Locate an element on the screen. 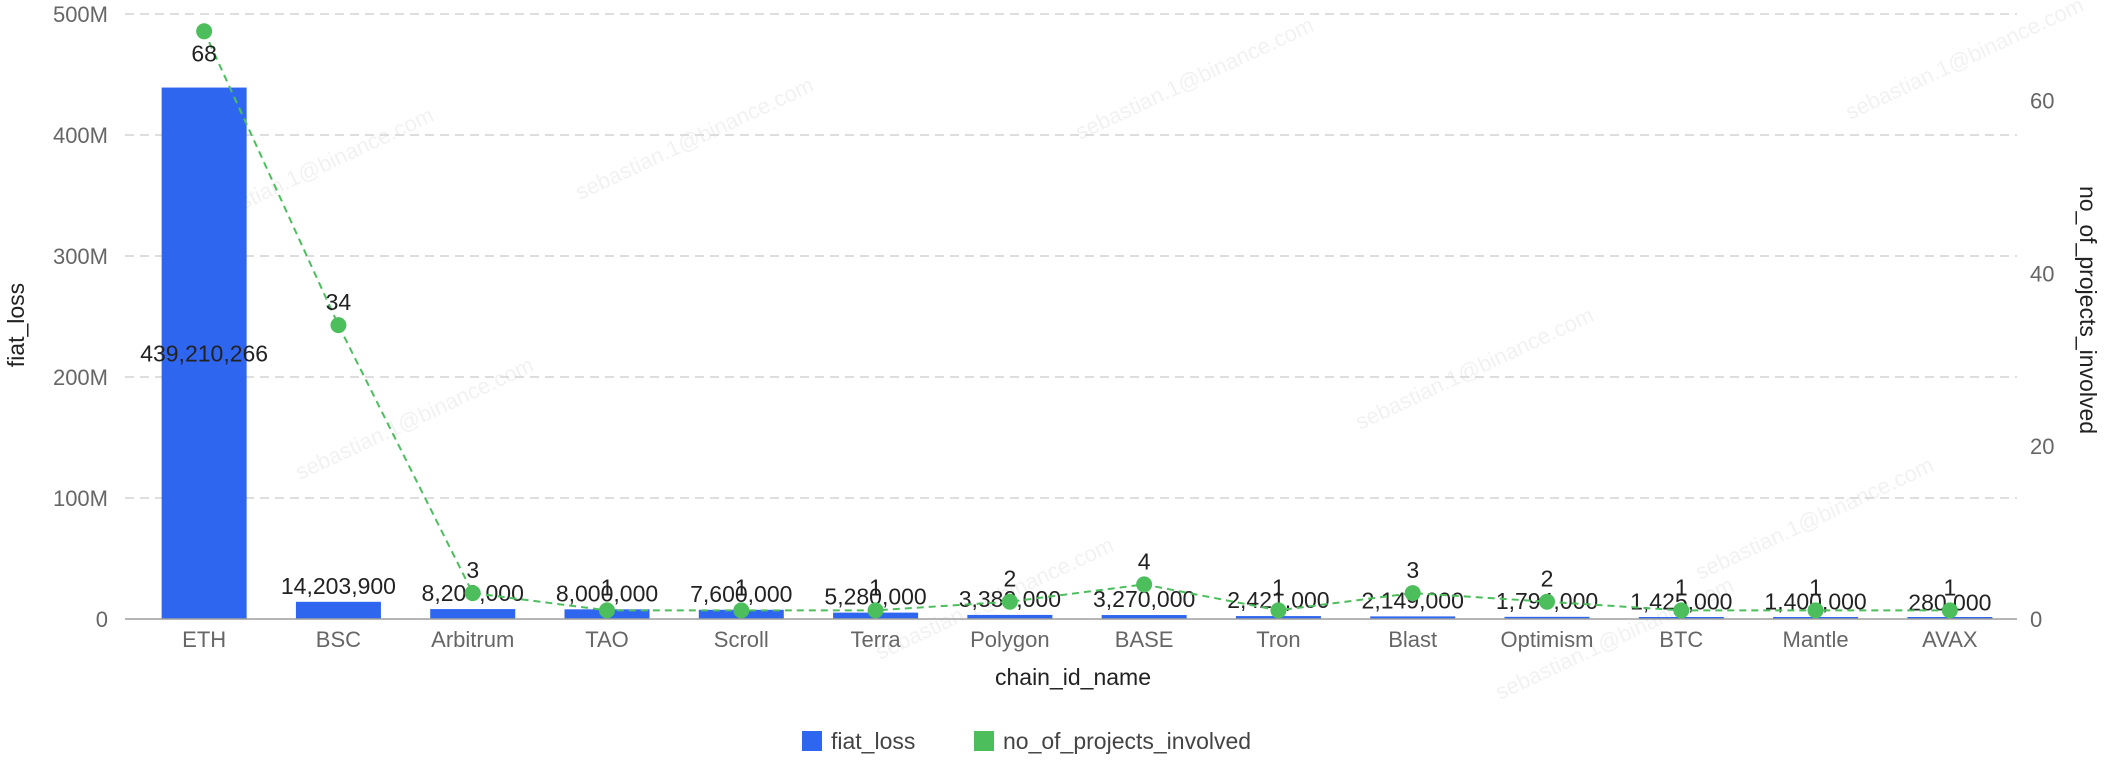 The image size is (2108, 762). x-tick-label: Terra is located at coordinates (876, 639).